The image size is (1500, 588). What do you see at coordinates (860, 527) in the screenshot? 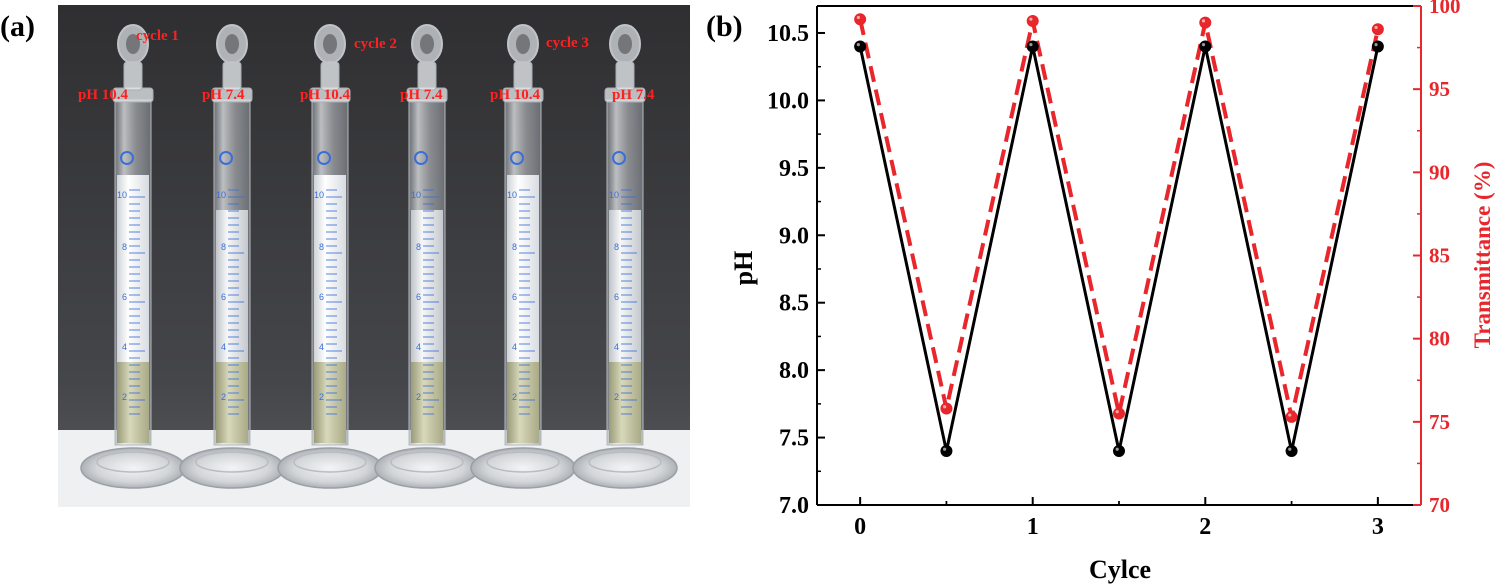
I see `x-tick-label: 0` at bounding box center [860, 527].